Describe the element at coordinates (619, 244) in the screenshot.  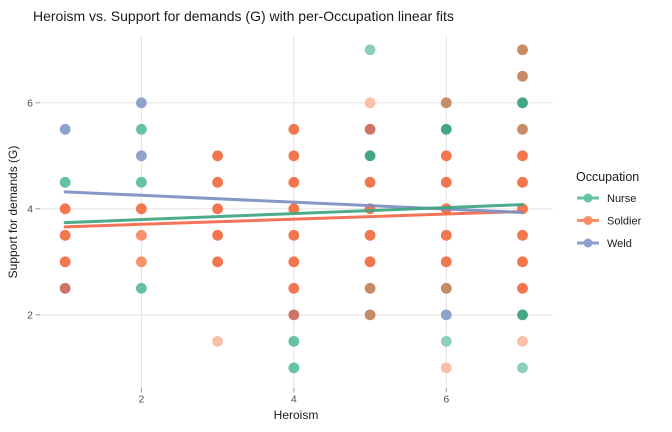
I see `legend-label-weld: Weld` at that location.